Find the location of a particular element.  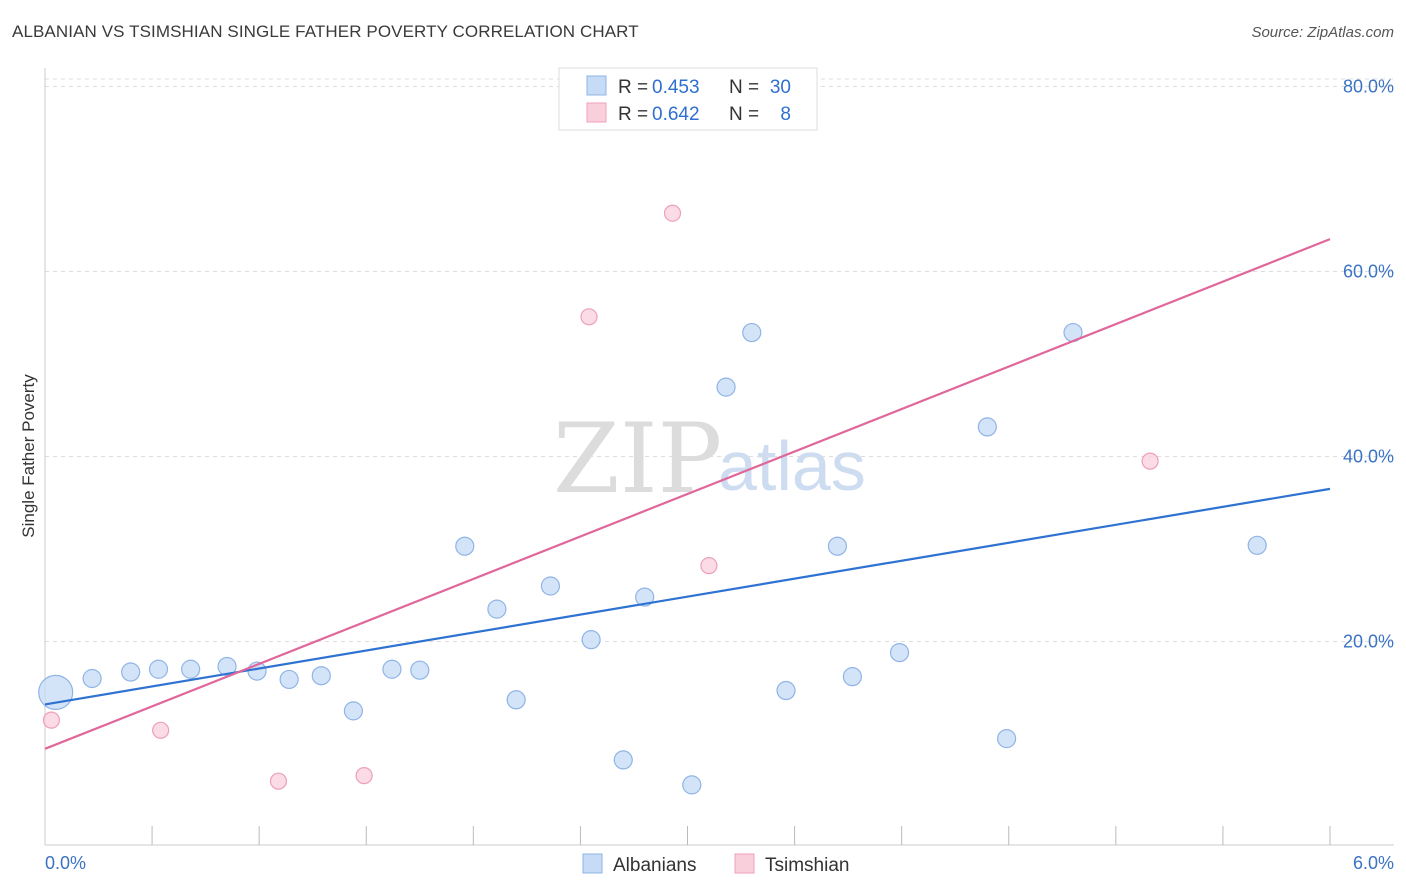

watermark-zip: ZIP is located at coordinates (637, 459).